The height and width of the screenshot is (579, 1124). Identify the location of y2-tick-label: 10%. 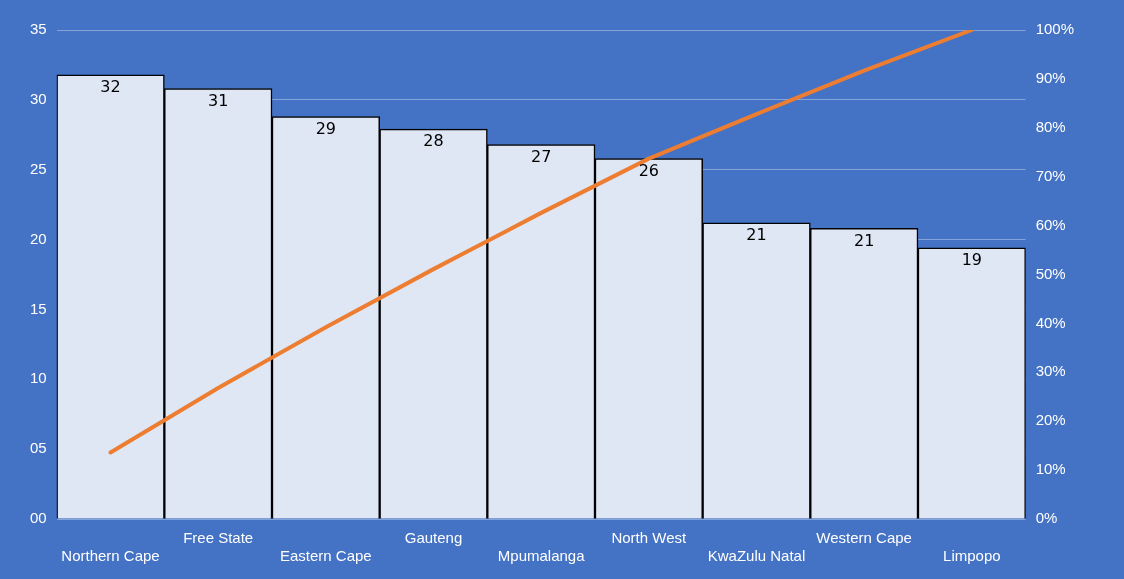
(1050, 469).